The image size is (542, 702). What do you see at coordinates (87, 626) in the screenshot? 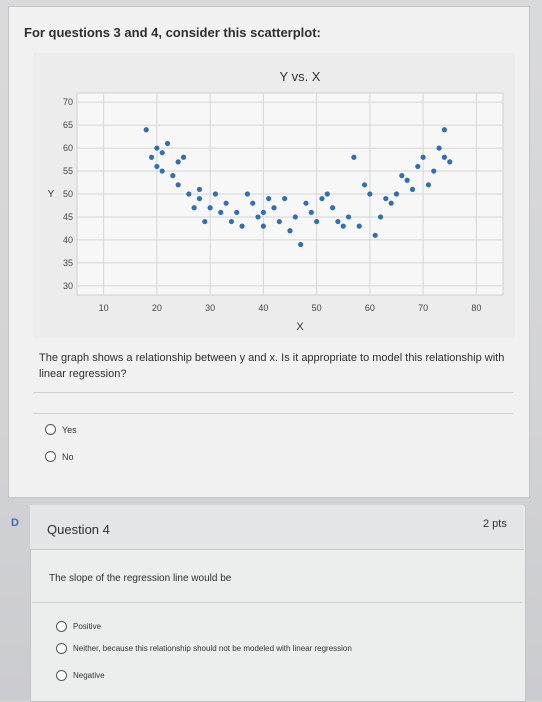
I see `option-label: Positive` at bounding box center [87, 626].